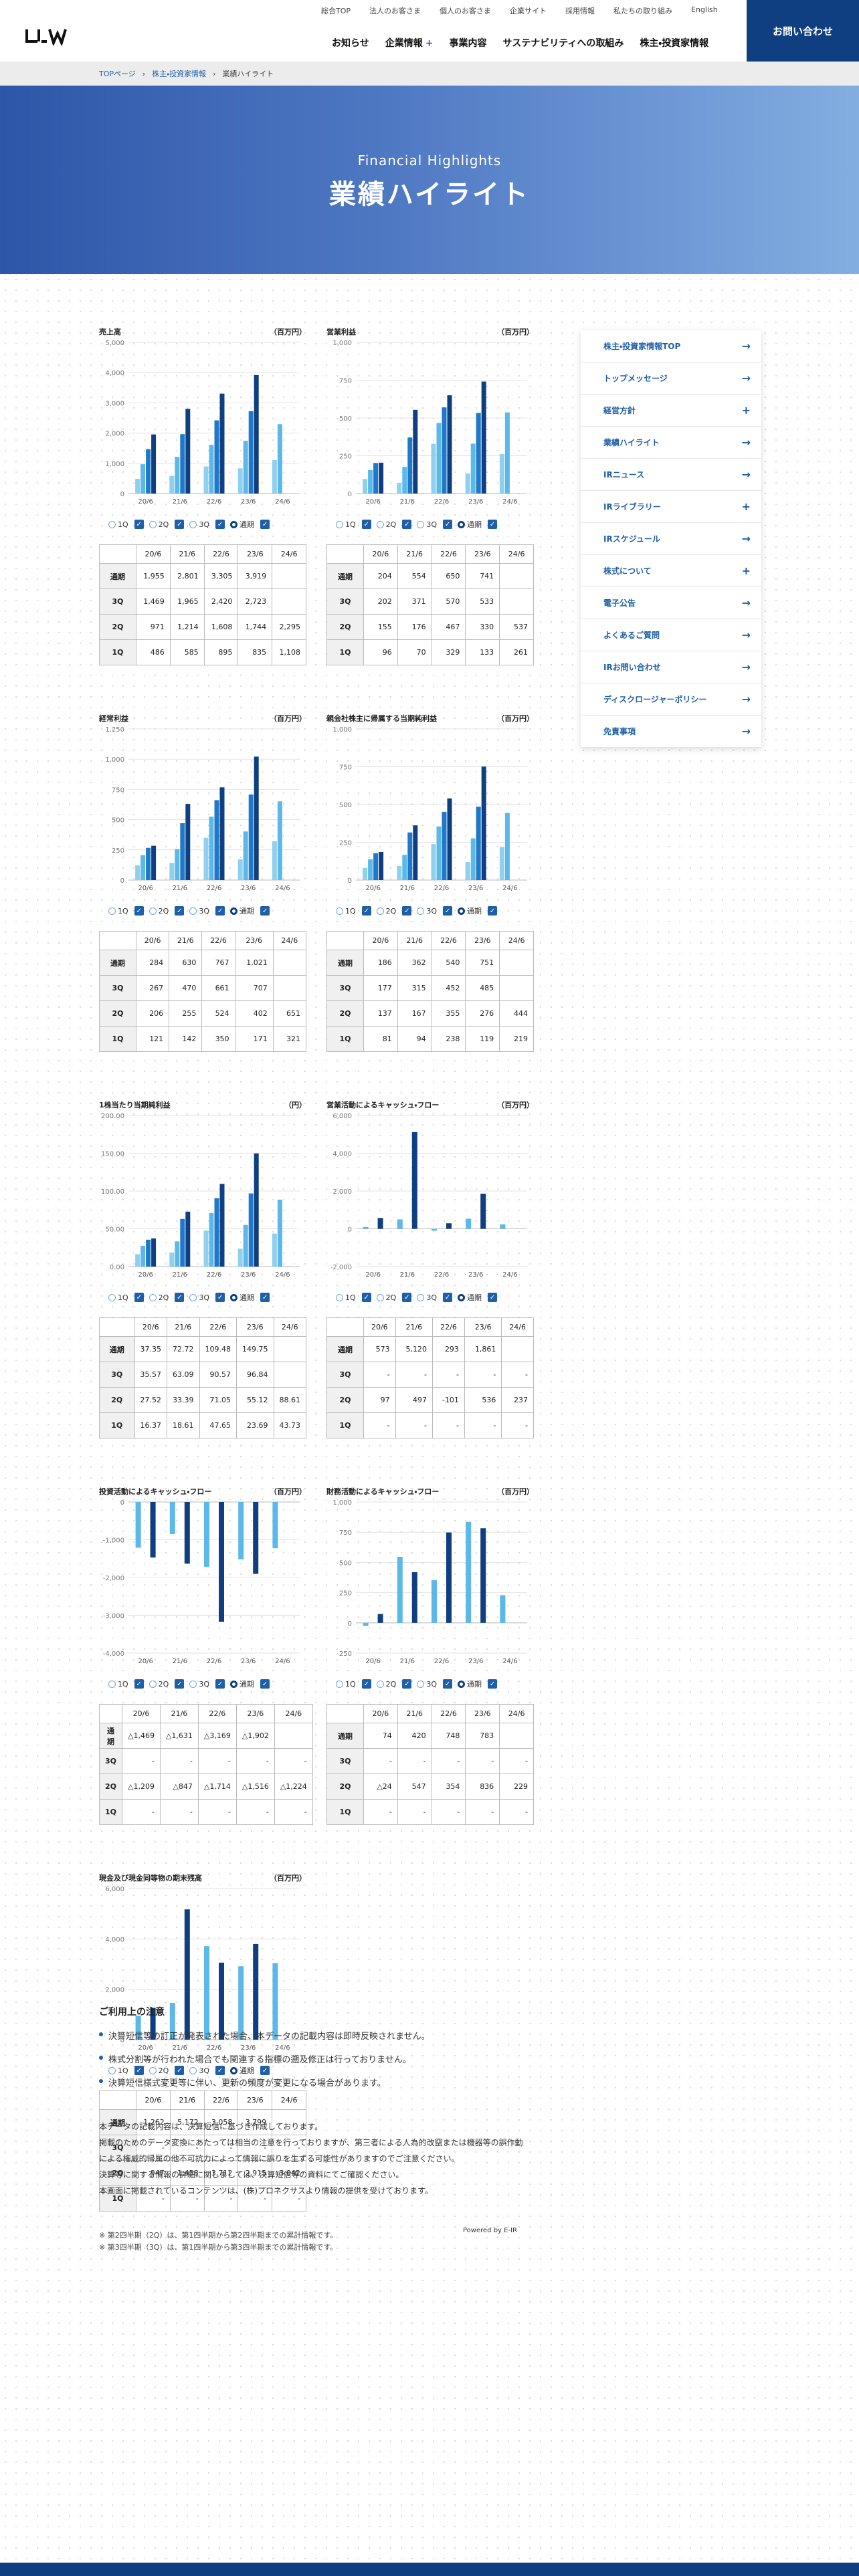 Image resolution: width=859 pixels, height=2576 pixels. What do you see at coordinates (351, 43) in the screenshot?
I see `nav-news: お知らせ` at bounding box center [351, 43].